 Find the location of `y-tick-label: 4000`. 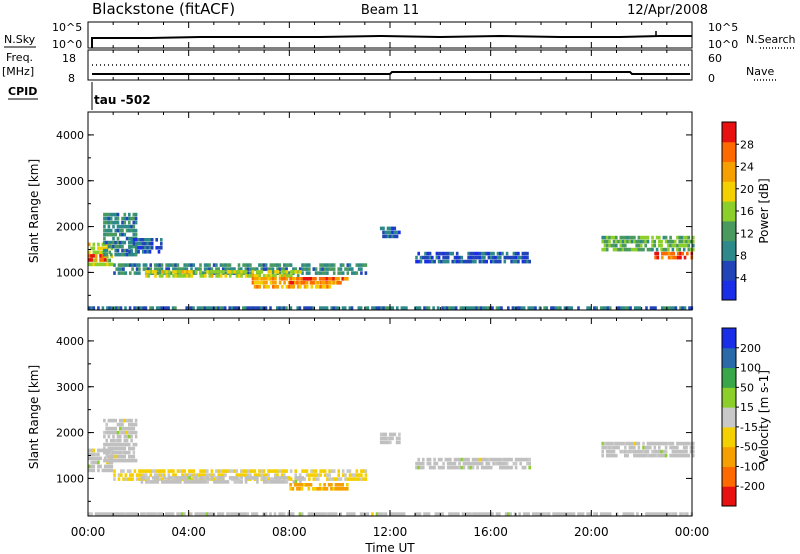

y-tick-label: 4000 is located at coordinates (70, 341).